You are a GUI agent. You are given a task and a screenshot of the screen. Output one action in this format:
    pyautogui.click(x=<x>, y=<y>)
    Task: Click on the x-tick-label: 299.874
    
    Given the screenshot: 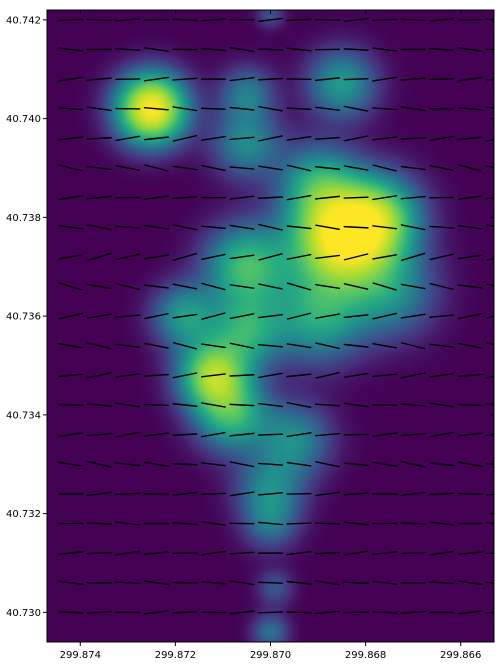 What is the action you would take?
    pyautogui.click(x=80, y=655)
    